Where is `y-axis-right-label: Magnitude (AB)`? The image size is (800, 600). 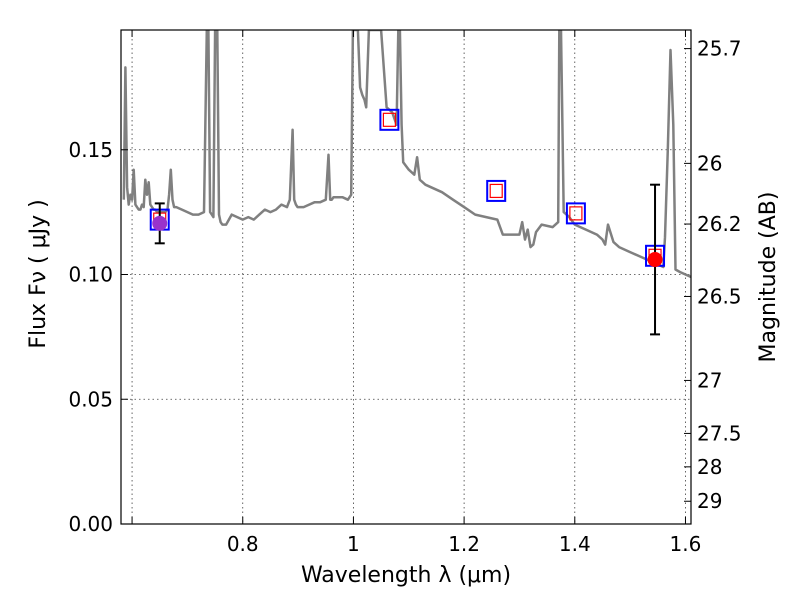
y-axis-right-label: Magnitude (AB) is located at coordinates (768, 277).